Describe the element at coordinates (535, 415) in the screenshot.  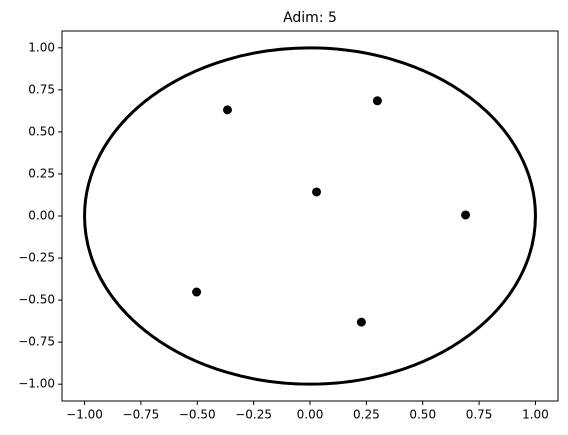
I see `x-tick-label: 1.00` at that location.